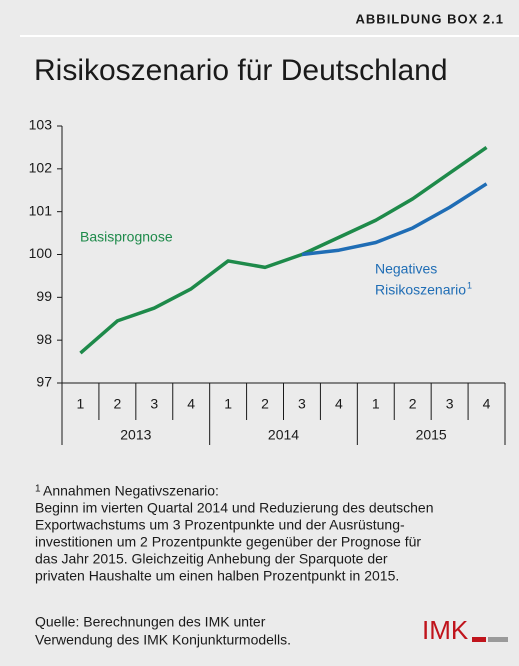 The height and width of the screenshot is (666, 519). I want to click on legend-label: Basisprognose, so click(126, 237).